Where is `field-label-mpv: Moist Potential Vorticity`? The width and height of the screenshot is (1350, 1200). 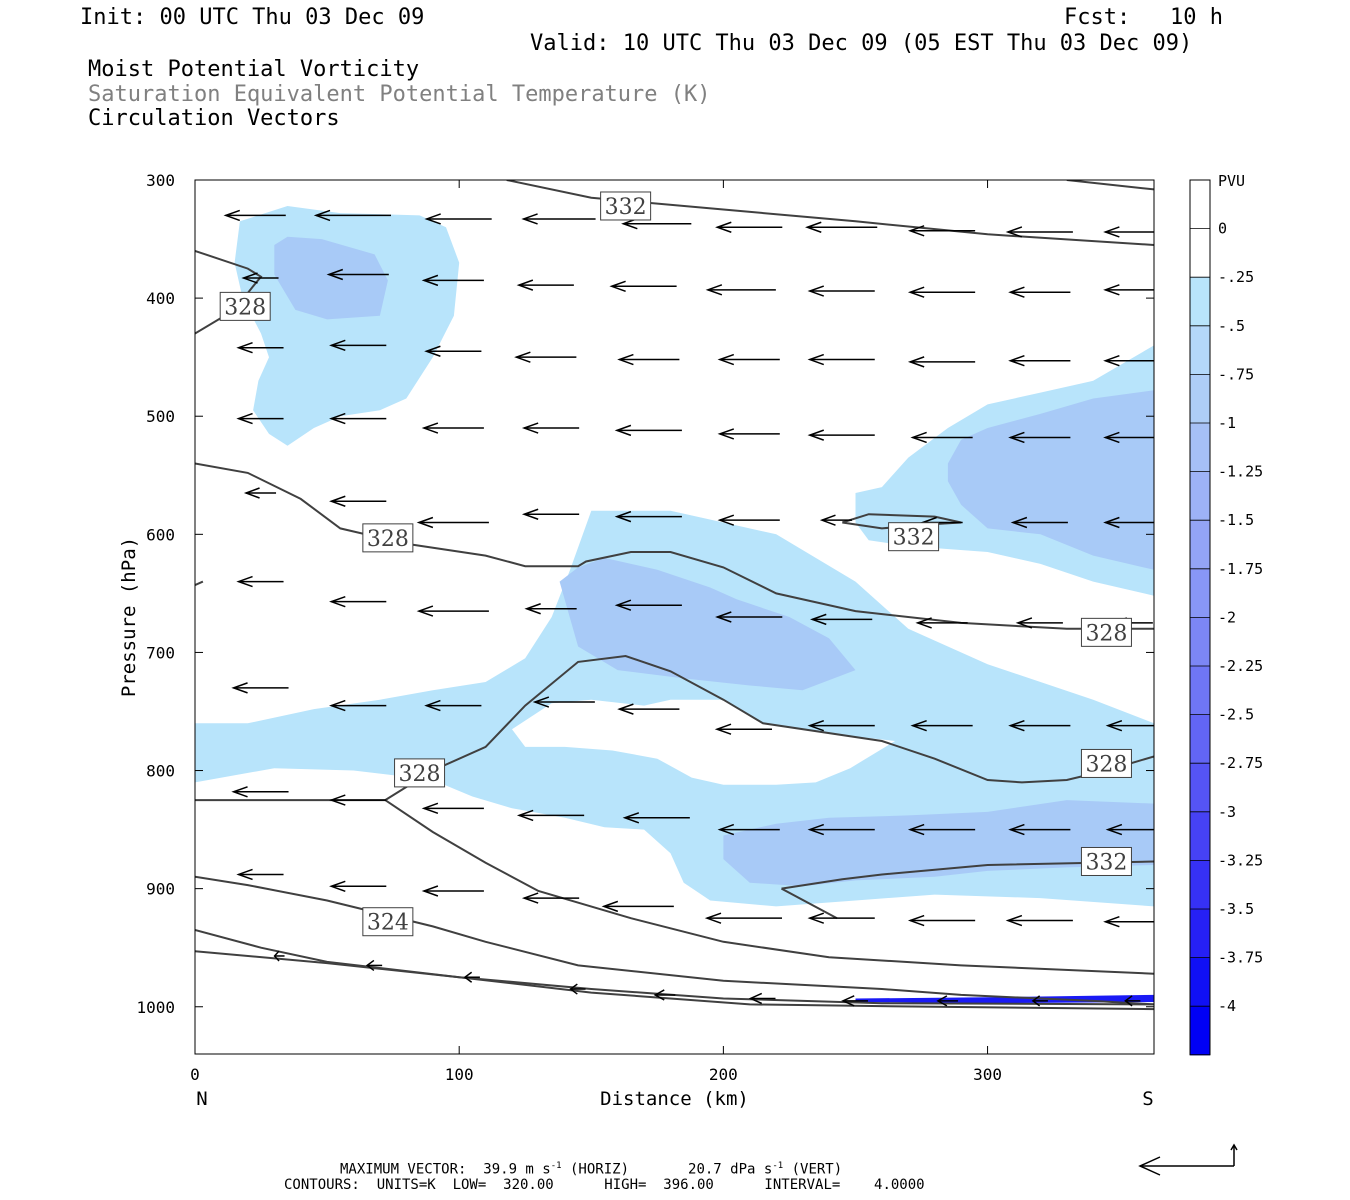
field-label-mpv: Moist Potential Vorticity is located at coordinates (254, 69).